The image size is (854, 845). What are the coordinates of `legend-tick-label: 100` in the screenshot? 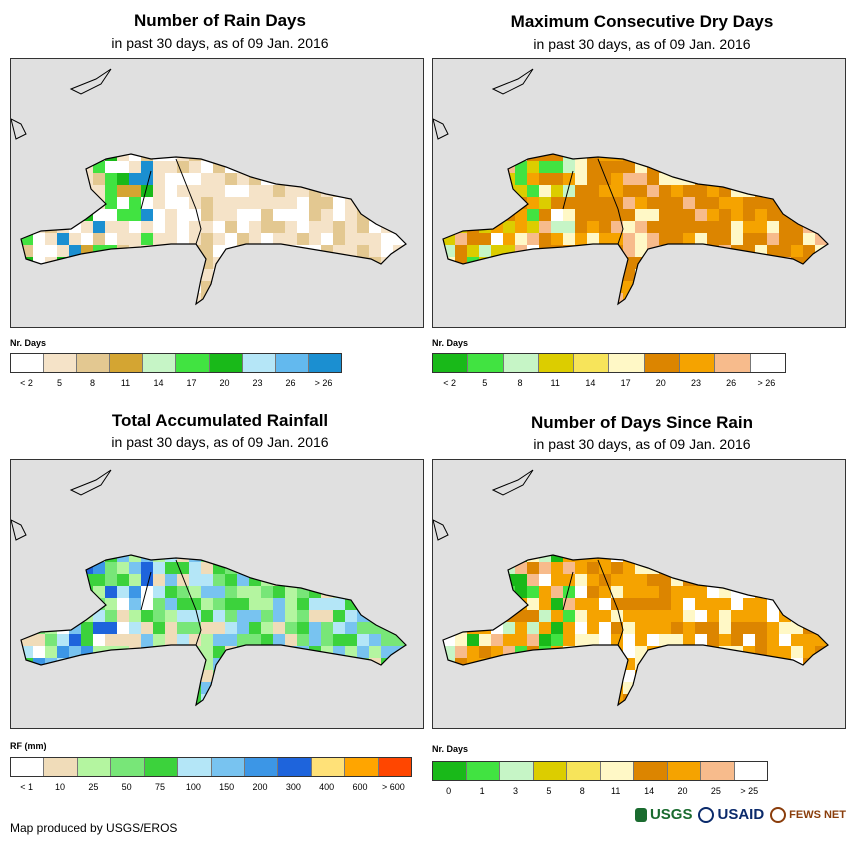 It's located at (193, 787).